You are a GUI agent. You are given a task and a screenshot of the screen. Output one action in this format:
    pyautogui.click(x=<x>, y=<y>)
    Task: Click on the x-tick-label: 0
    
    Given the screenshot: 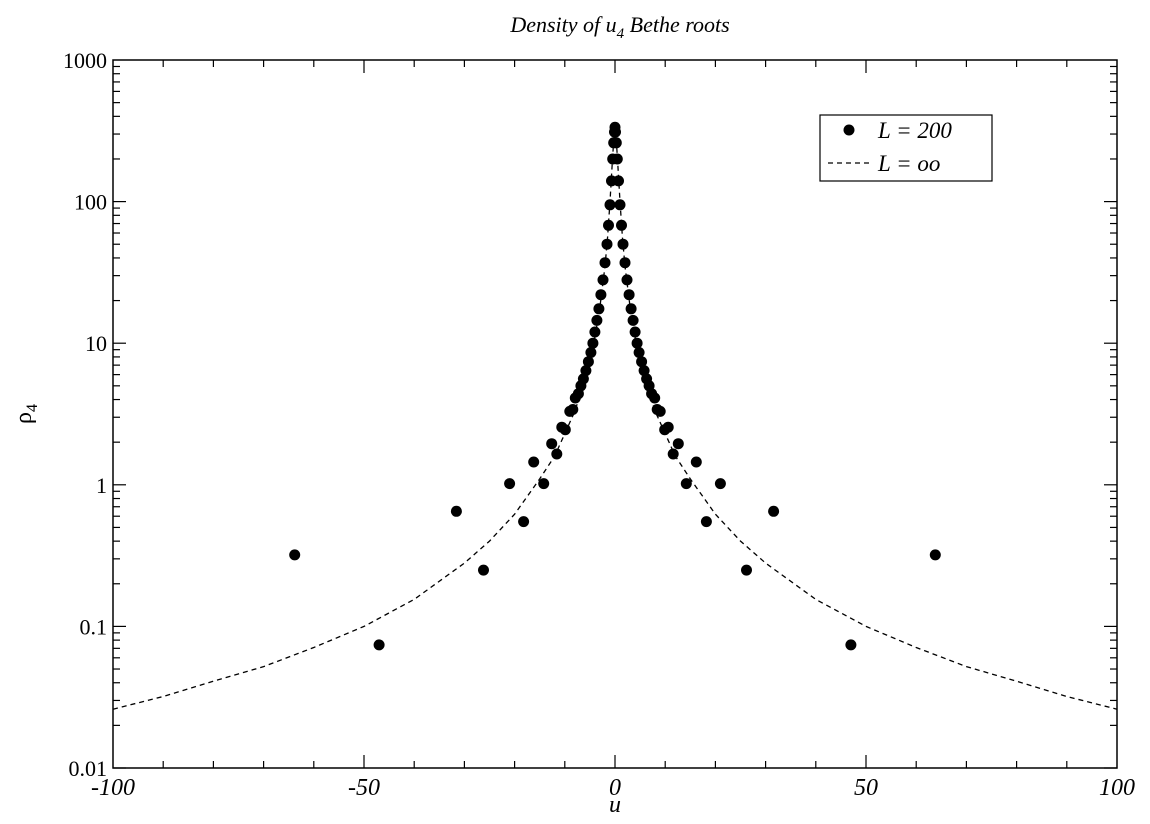 What is the action you would take?
    pyautogui.click(x=615, y=788)
    